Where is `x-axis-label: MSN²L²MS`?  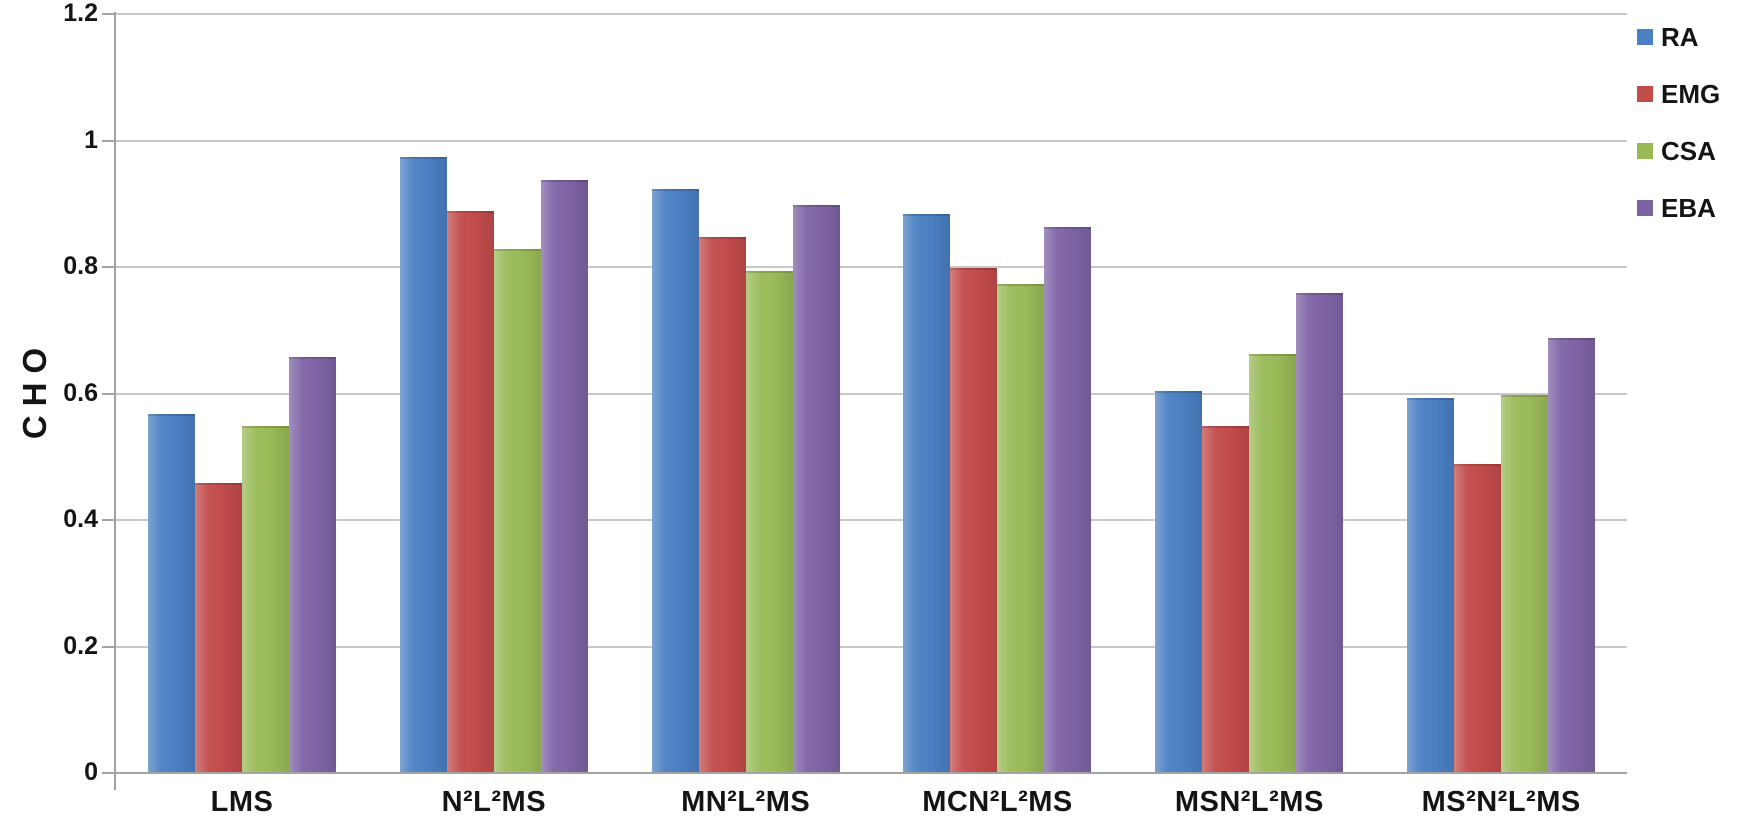 x-axis-label: MSN²L²MS is located at coordinates (1249, 802).